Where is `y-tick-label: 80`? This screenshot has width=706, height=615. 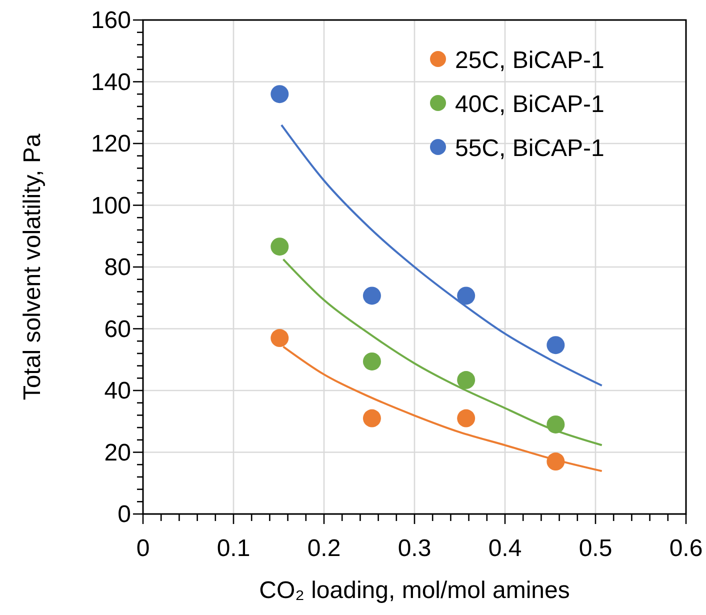
y-tick-label: 80 is located at coordinates (117, 267).